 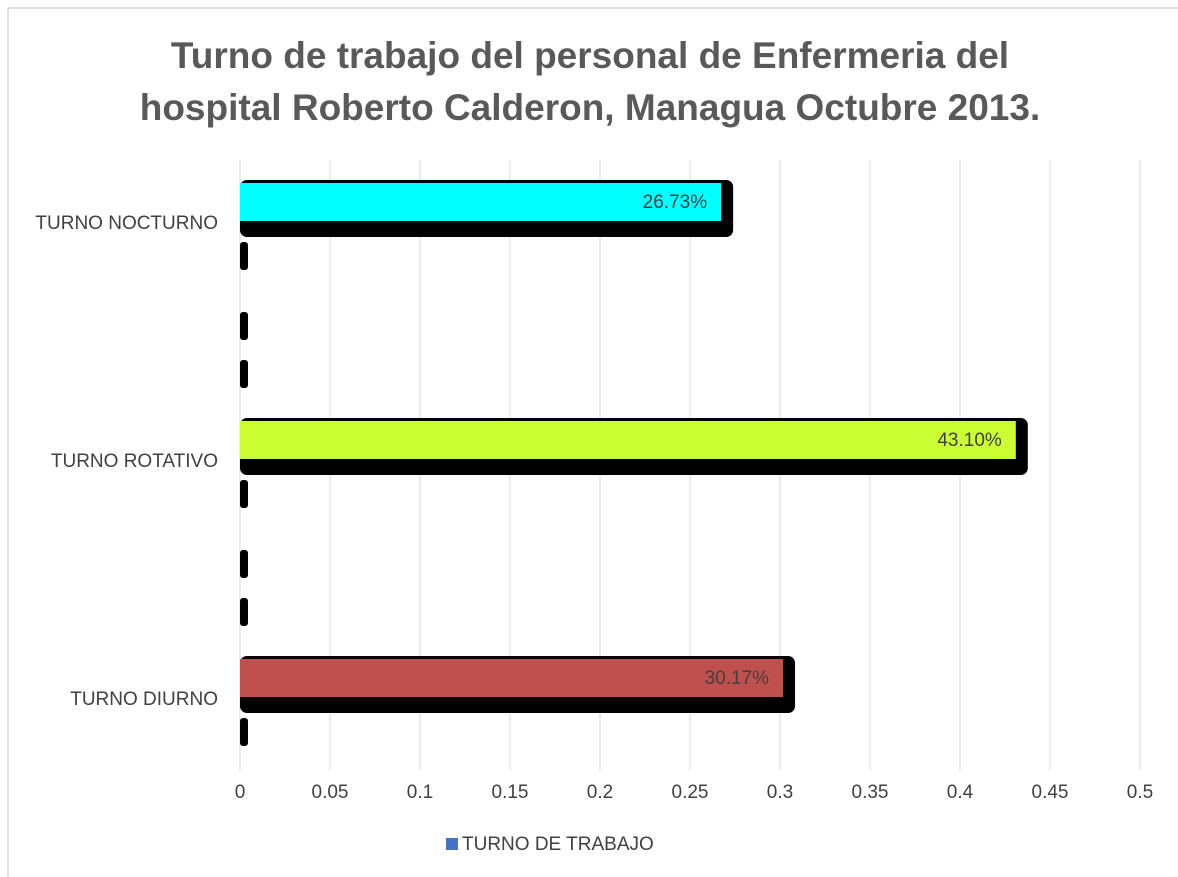 What do you see at coordinates (126, 223) in the screenshot?
I see `y-tick-label: TURNO NOCTURNO` at bounding box center [126, 223].